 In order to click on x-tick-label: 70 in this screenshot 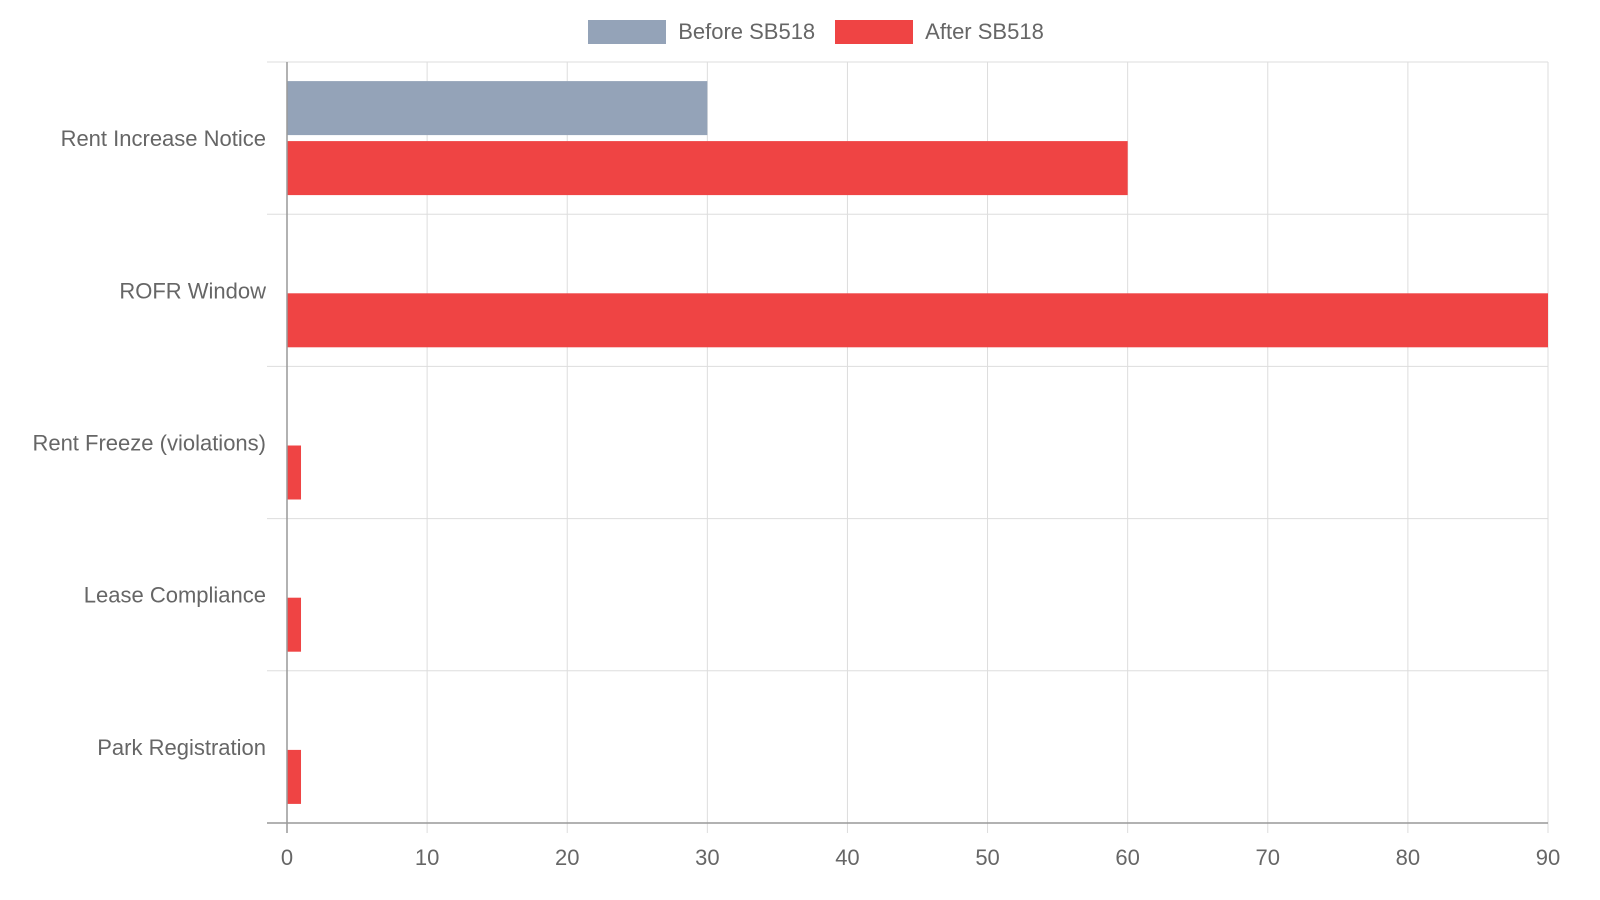, I will do `click(1268, 857)`.